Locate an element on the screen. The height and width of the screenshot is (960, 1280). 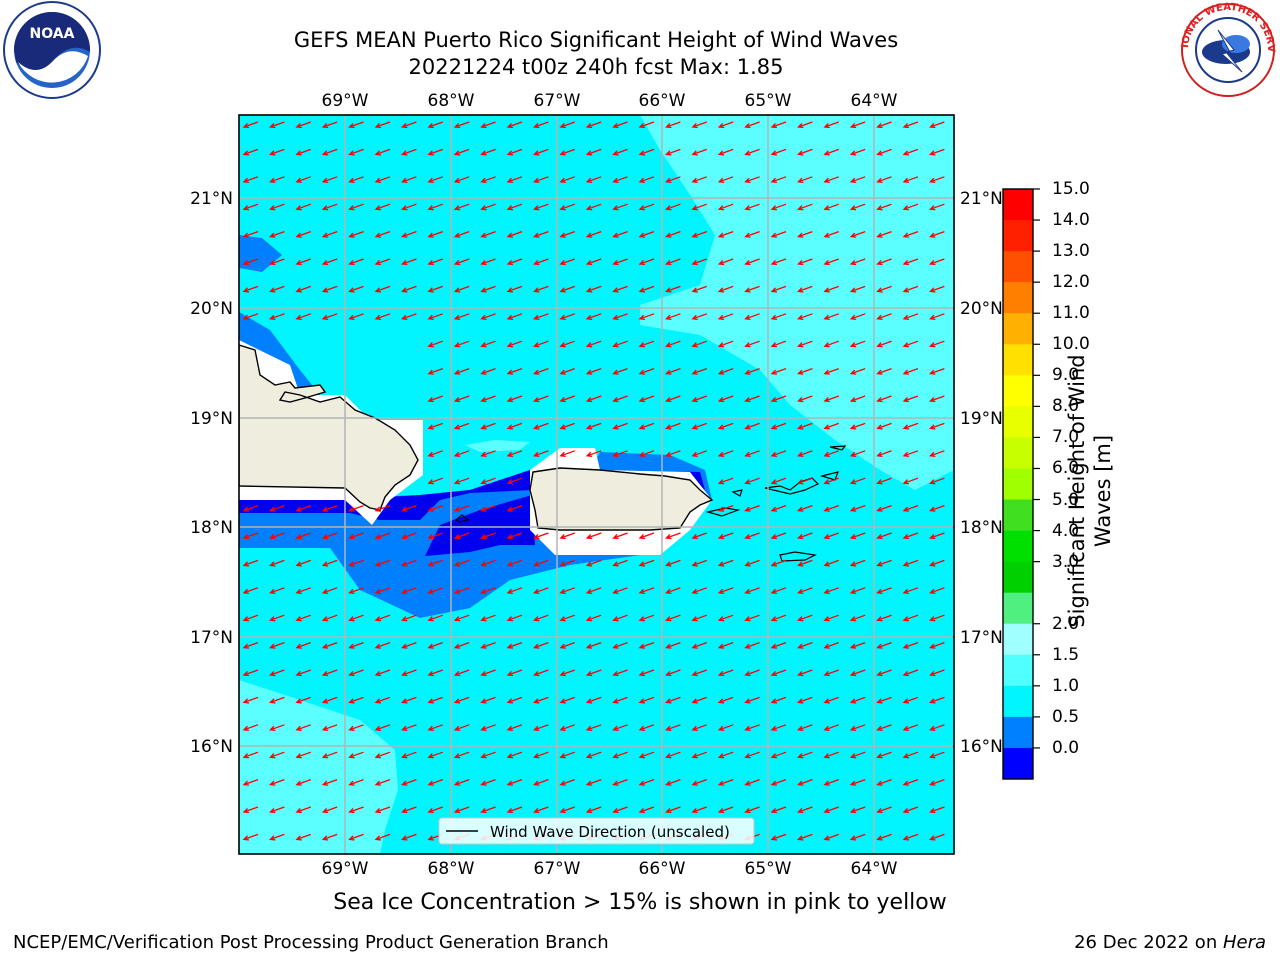
map-legend: Wind Wave Direction (unscaled) is located at coordinates (596, 831).